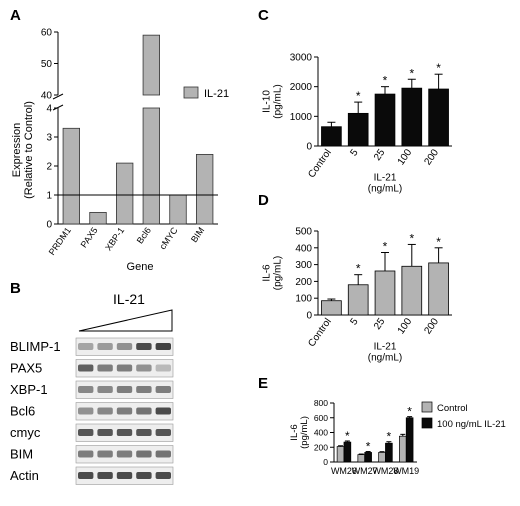  I want to click on a-tick-label: 60, so click(47, 33).